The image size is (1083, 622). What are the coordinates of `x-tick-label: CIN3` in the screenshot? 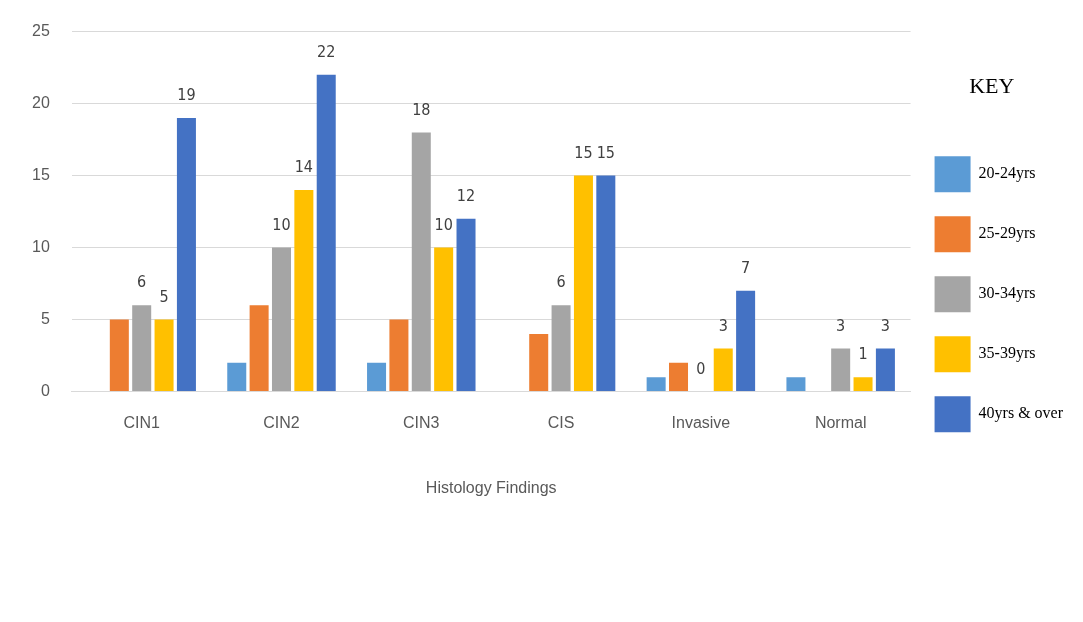 It's located at (421, 422).